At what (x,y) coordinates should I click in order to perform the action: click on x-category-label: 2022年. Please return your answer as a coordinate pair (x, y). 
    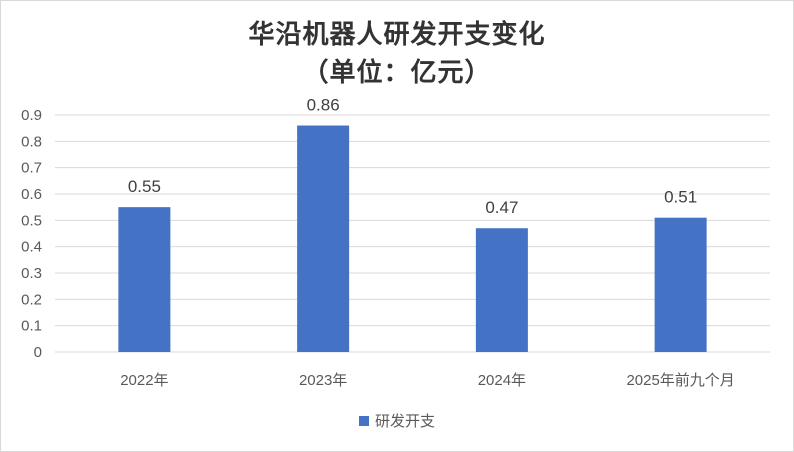
    Looking at the image, I should click on (144, 380).